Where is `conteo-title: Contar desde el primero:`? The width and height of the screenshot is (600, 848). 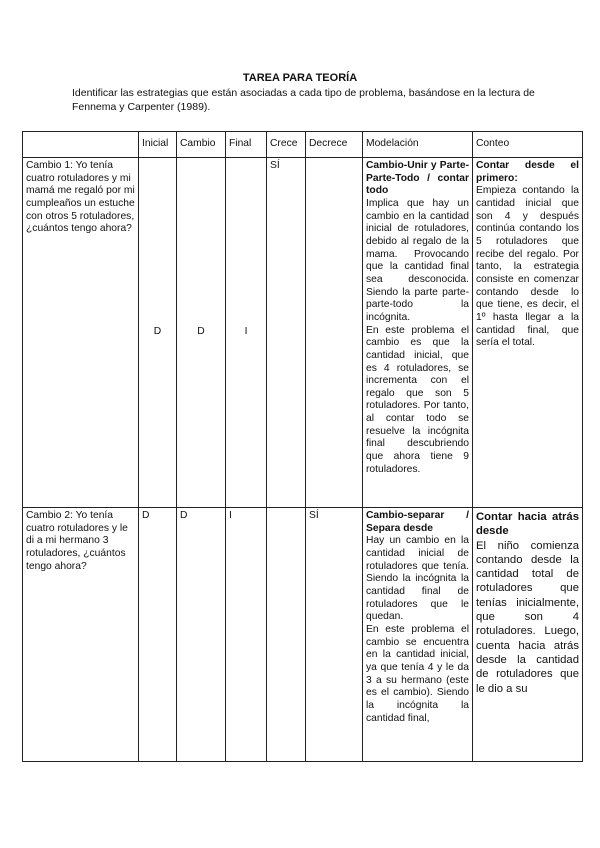 conteo-title: Contar desde el primero: is located at coordinates (527, 172).